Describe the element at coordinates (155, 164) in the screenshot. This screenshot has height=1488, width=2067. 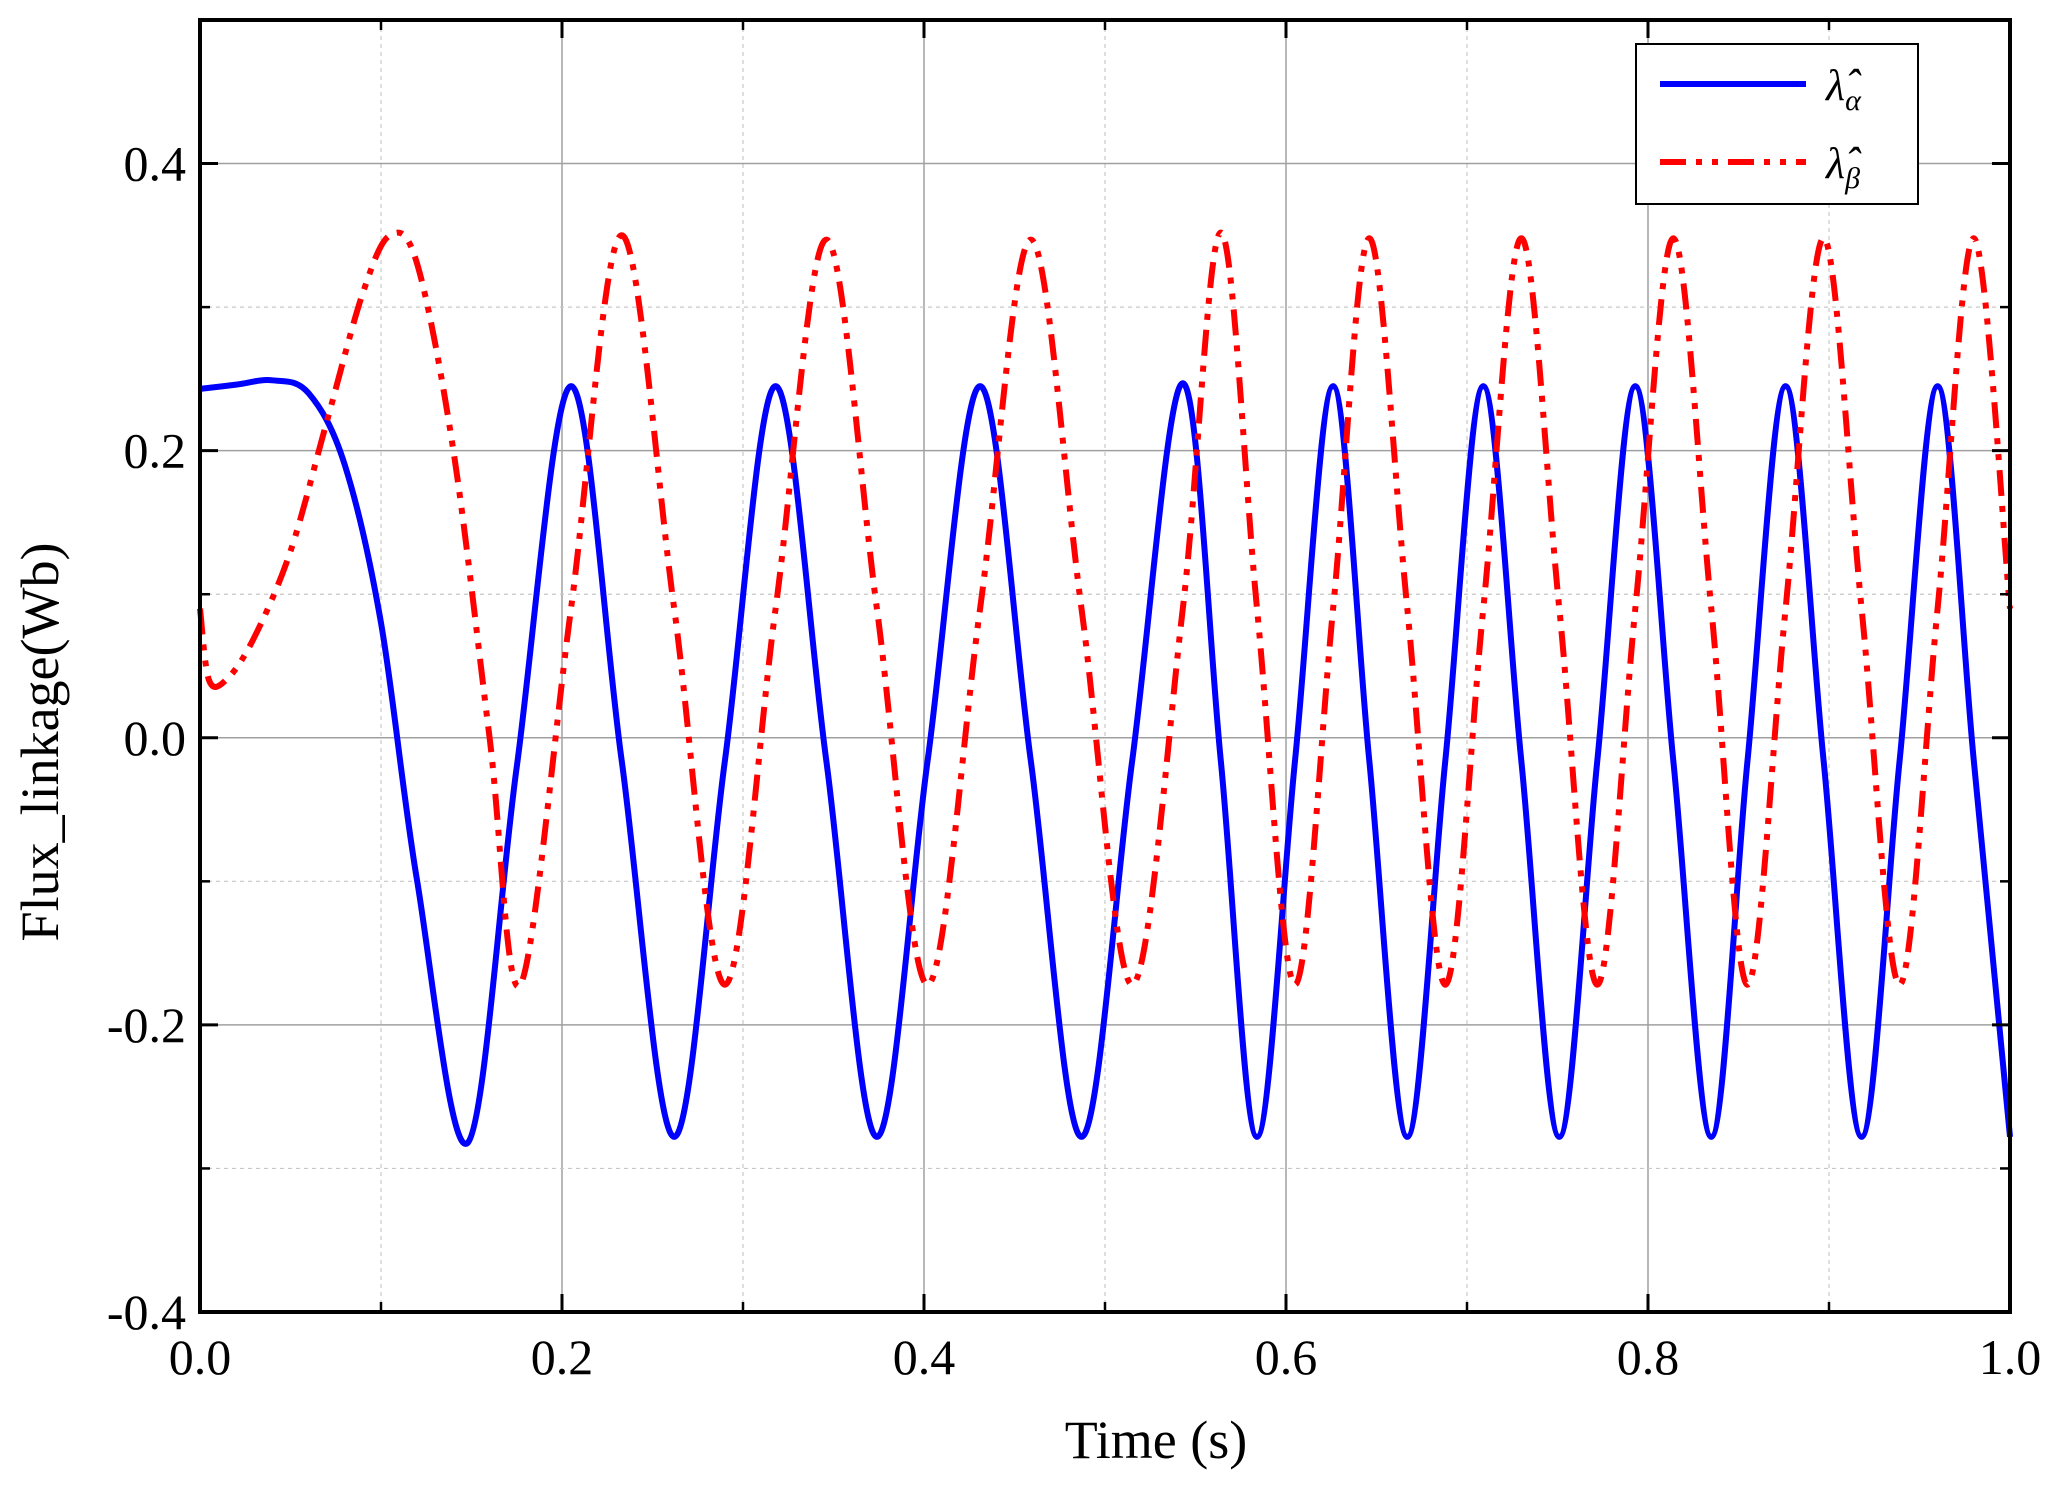
I see `y-tick-label: 0.4` at that location.